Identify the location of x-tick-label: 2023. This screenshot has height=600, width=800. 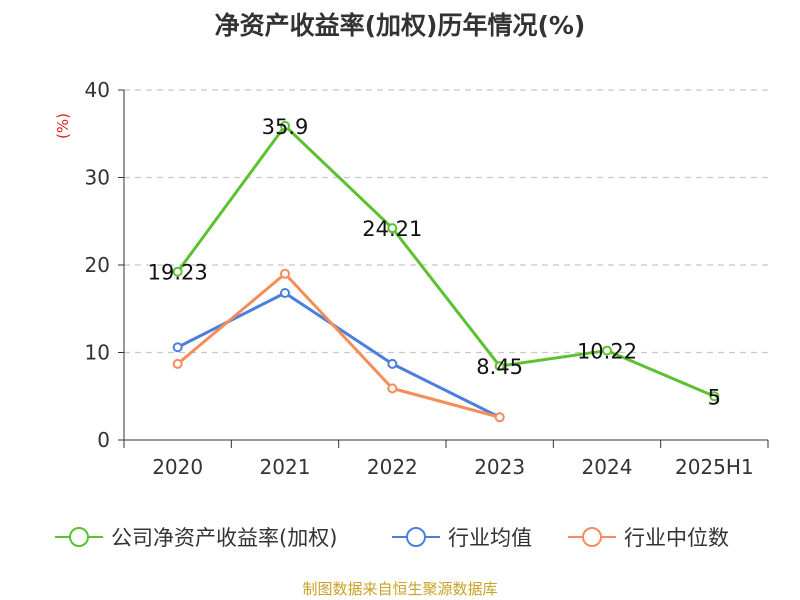
(499, 467).